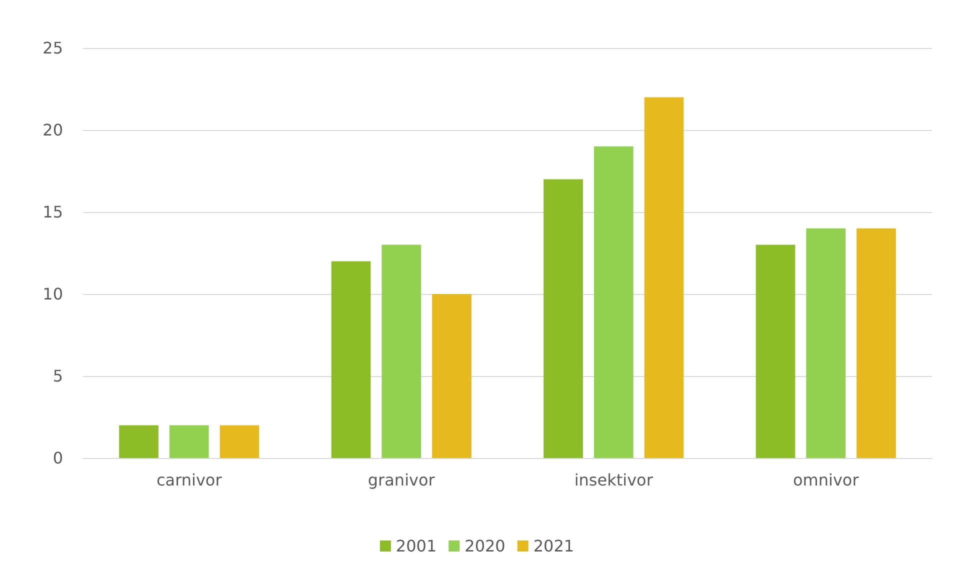  What do you see at coordinates (553, 546) in the screenshot?
I see `legend-label: 2021` at bounding box center [553, 546].